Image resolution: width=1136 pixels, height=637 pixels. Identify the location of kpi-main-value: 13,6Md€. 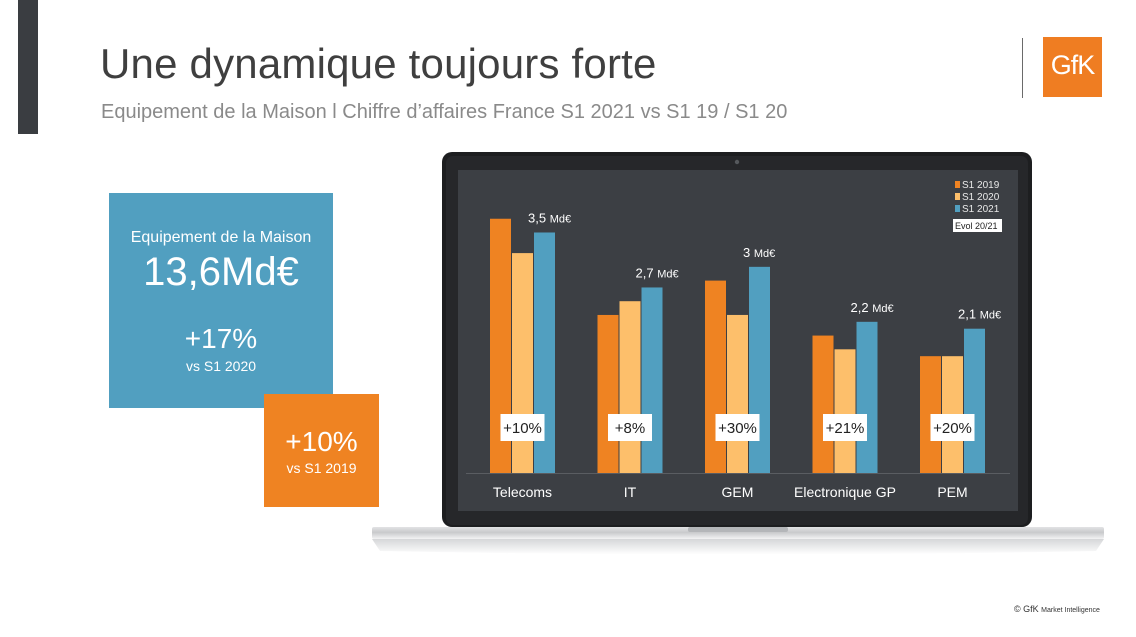
(221, 272).